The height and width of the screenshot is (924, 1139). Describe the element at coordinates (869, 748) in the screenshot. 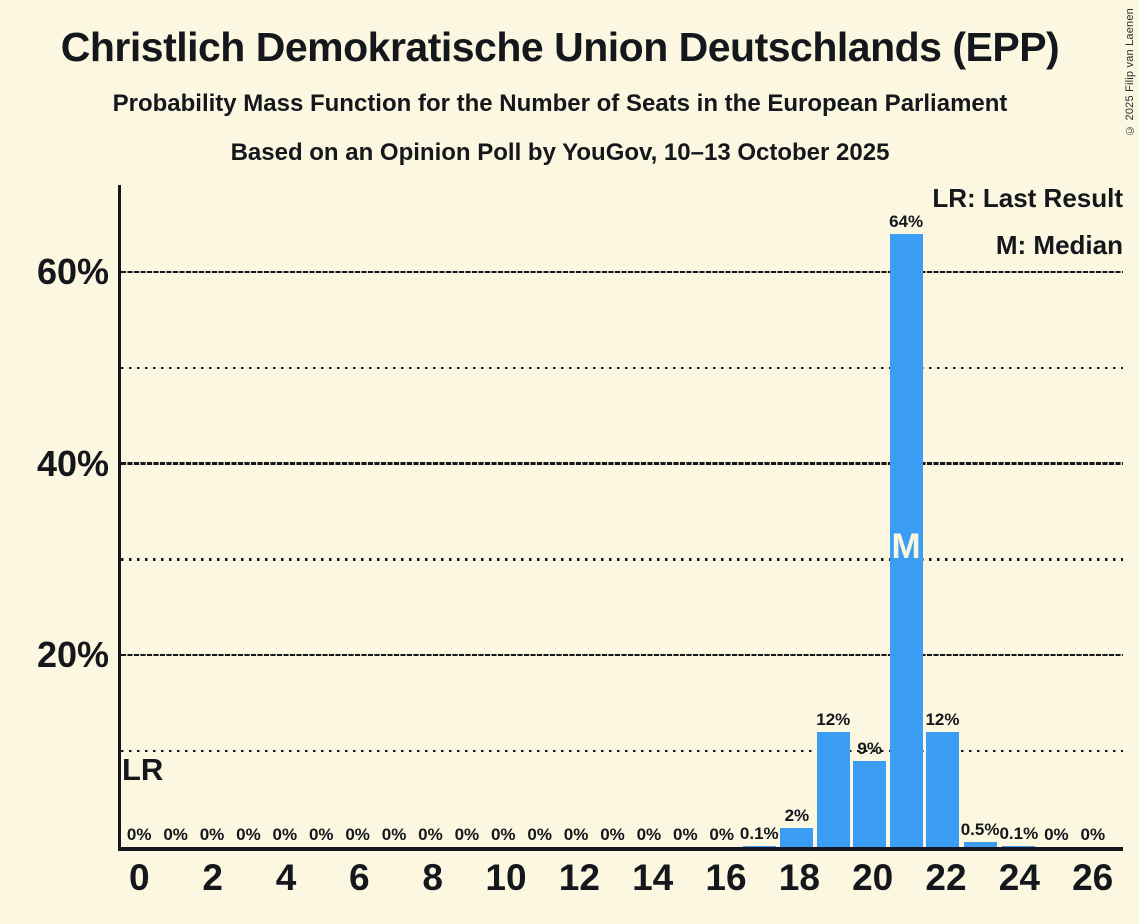

I see `bar-value-label-20: 9%` at that location.